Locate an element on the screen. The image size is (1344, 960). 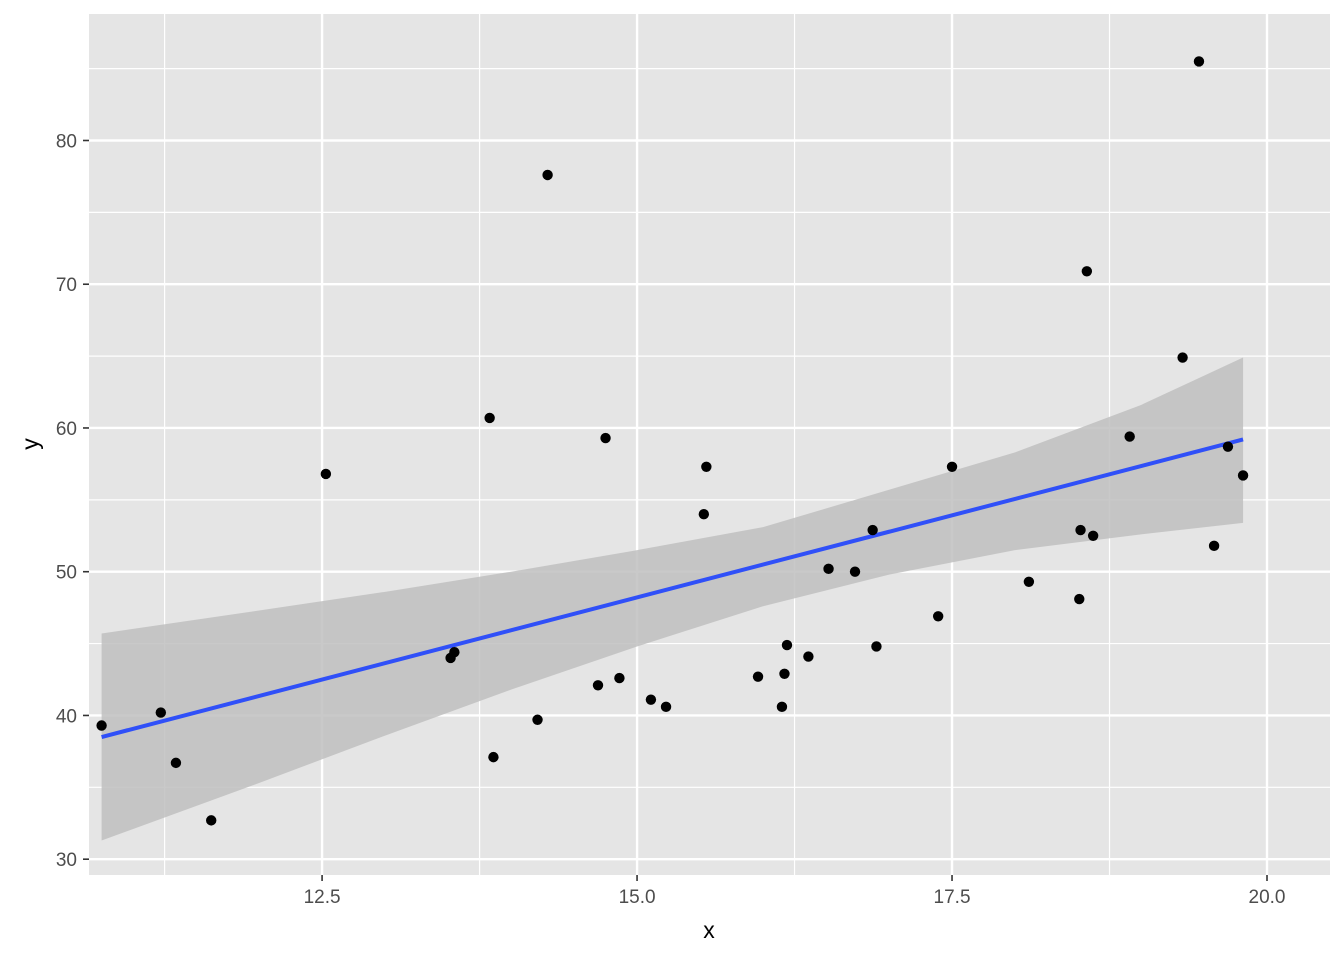
y-tick-label: 60 is located at coordinates (66, 429).